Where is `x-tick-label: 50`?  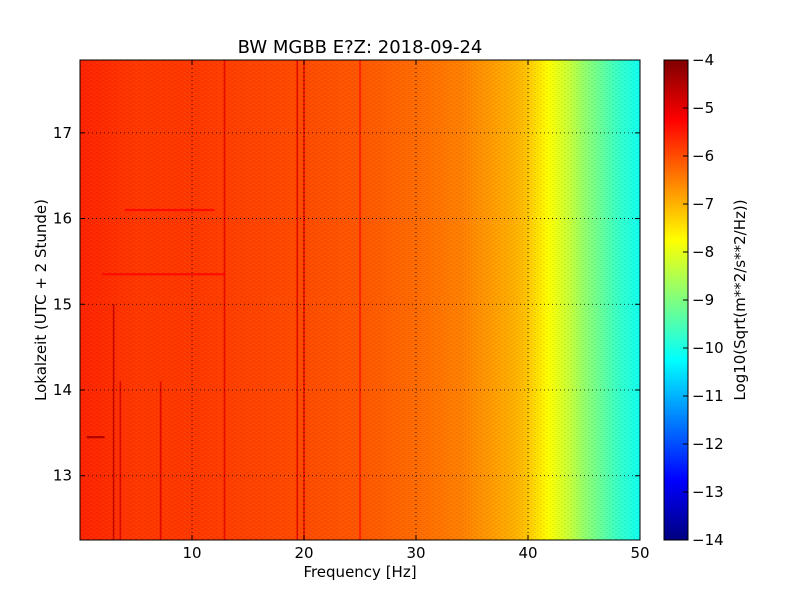 x-tick-label: 50 is located at coordinates (639, 553).